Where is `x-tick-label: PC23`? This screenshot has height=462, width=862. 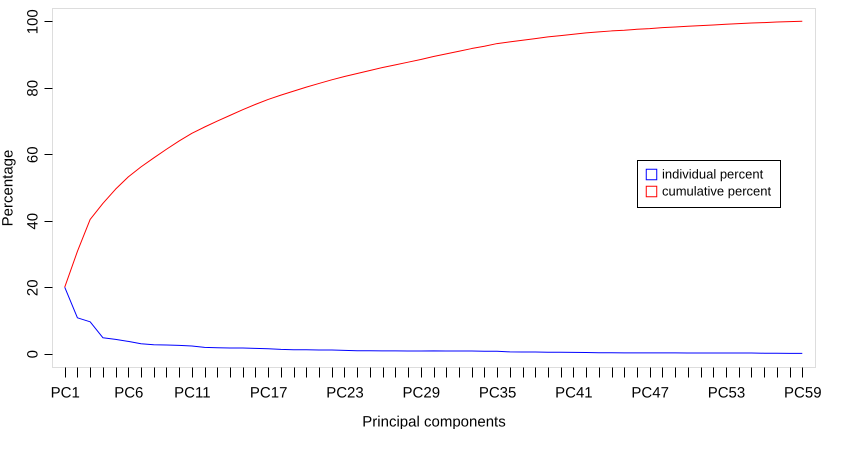 x-tick-label: PC23 is located at coordinates (345, 393).